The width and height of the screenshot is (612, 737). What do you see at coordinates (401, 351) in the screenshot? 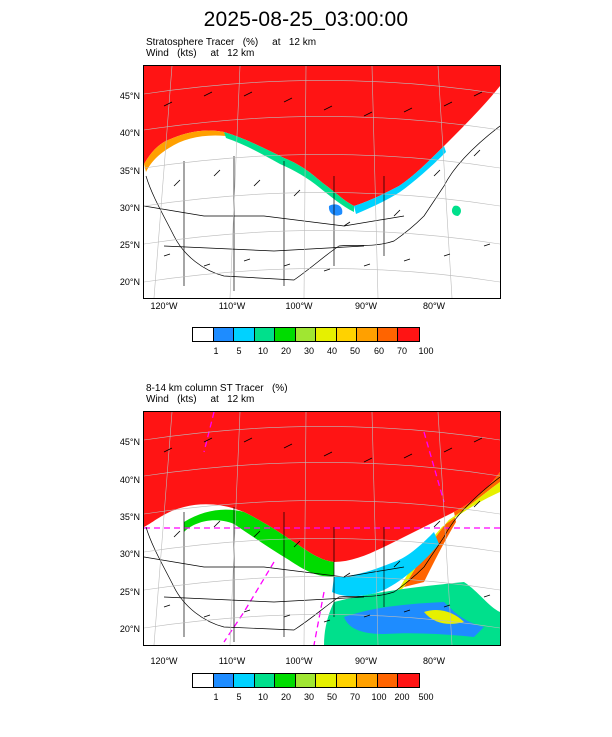
I see `top-colorbar-label: 70` at bounding box center [401, 351].